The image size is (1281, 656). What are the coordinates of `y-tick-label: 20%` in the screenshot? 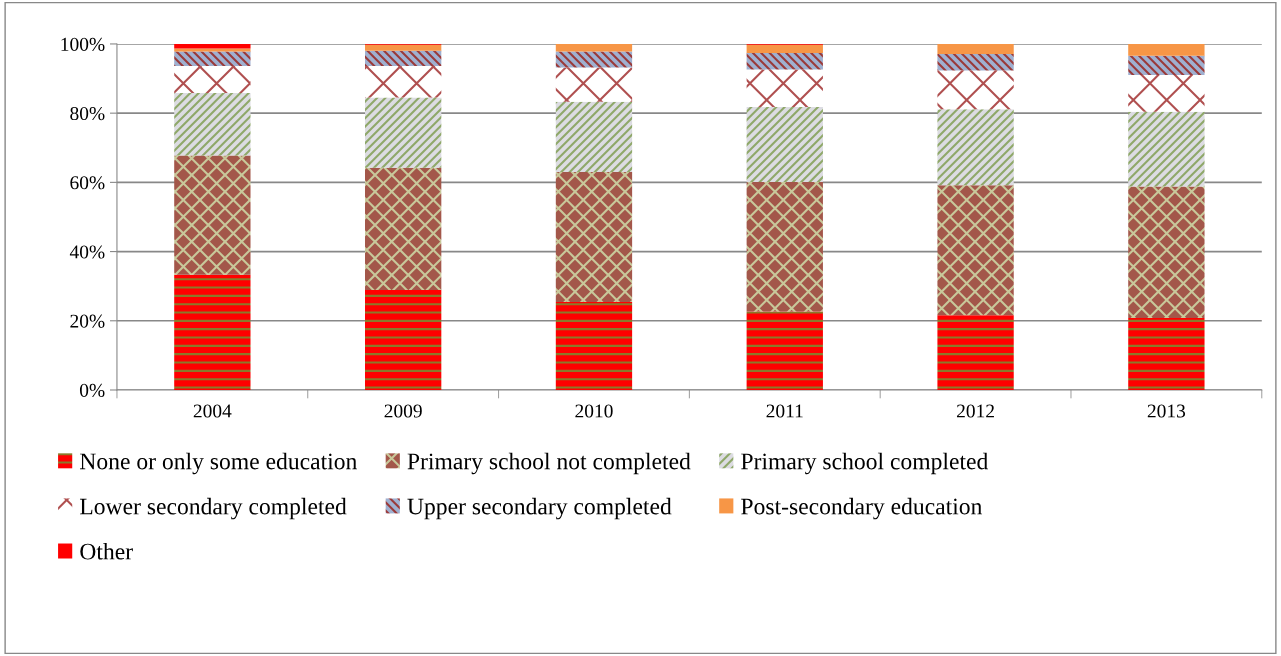 It's located at (87, 321).